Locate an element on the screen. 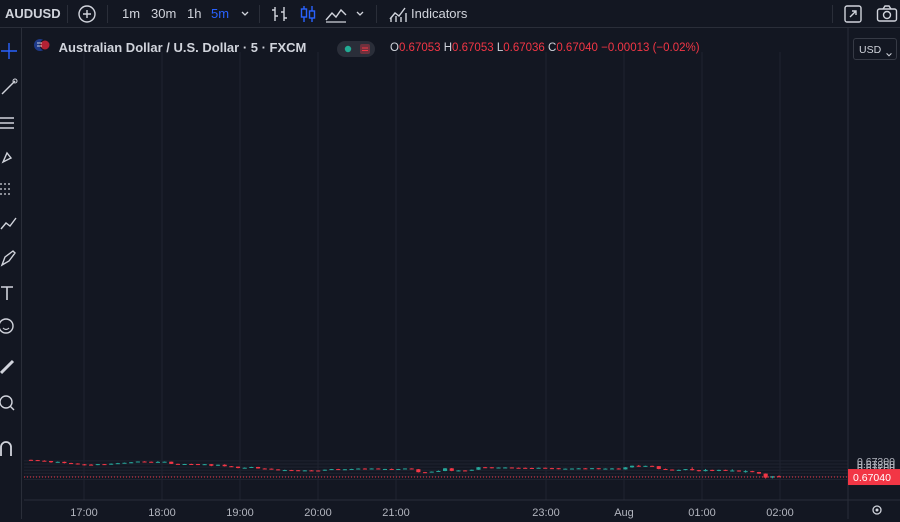  indicators-button: Indicators is located at coordinates (439, 13).